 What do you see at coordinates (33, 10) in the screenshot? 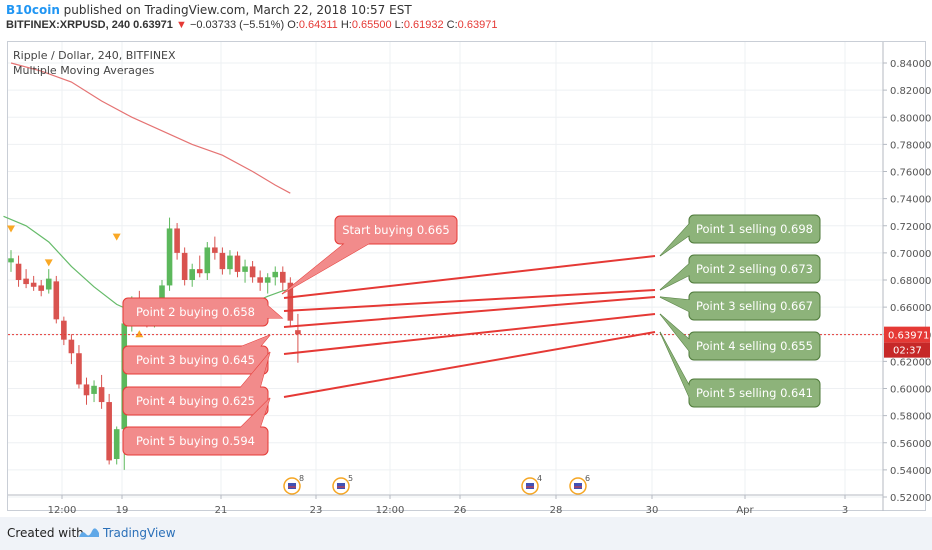
I see `author-name: B10coin` at bounding box center [33, 10].